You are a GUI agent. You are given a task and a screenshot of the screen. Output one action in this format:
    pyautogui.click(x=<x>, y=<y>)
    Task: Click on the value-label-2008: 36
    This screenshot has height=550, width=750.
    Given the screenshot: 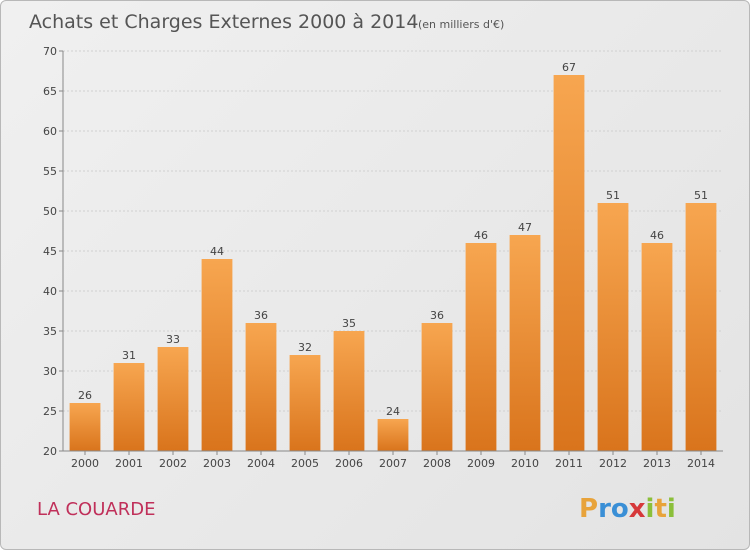 What is the action you would take?
    pyautogui.click(x=437, y=315)
    